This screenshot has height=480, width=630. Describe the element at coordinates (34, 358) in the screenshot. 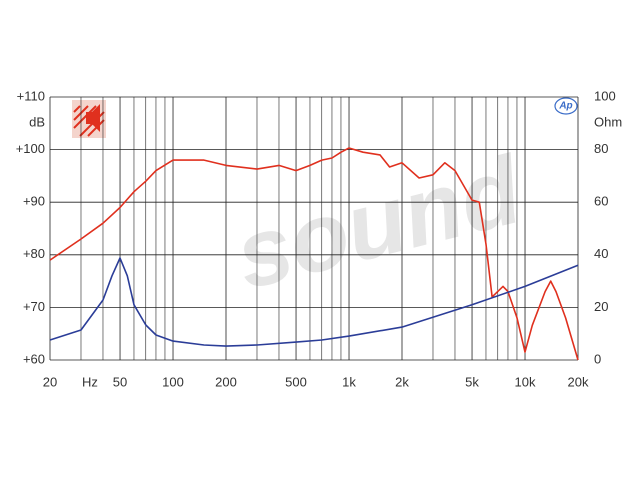

I see `y-tick-label: +60` at that location.